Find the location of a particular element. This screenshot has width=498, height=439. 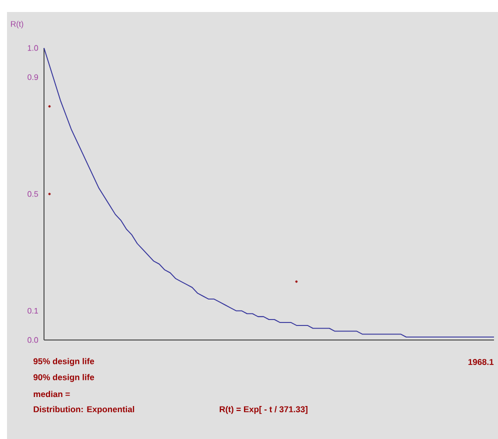

text: 95% design life is located at coordinates (64, 362).